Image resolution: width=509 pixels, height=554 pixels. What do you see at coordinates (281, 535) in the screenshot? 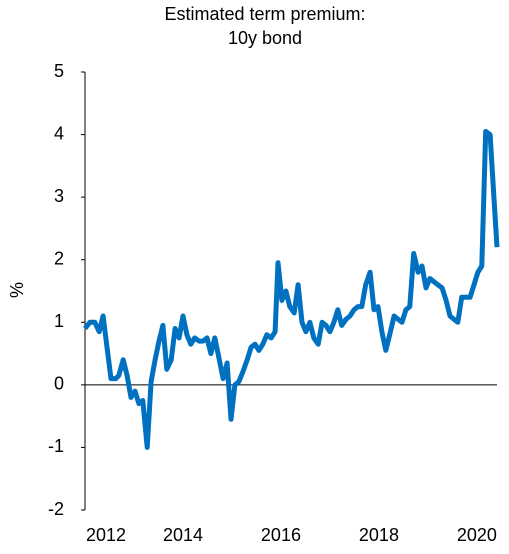
I see `x-tick-label: 2016` at bounding box center [281, 535].